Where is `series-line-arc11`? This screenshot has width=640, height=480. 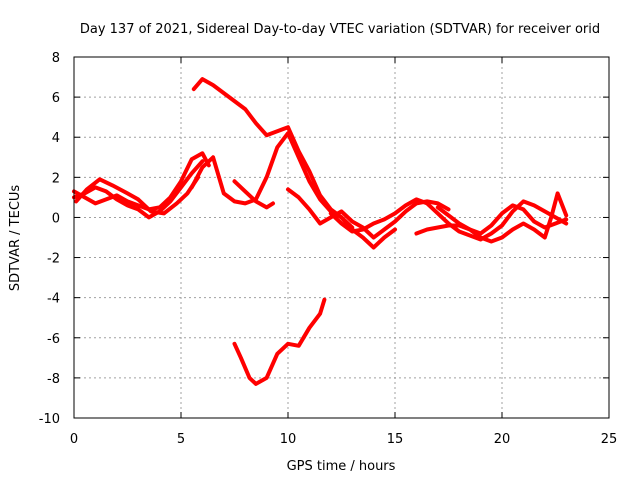
series-line-arc11 is located at coordinates (502, 219).